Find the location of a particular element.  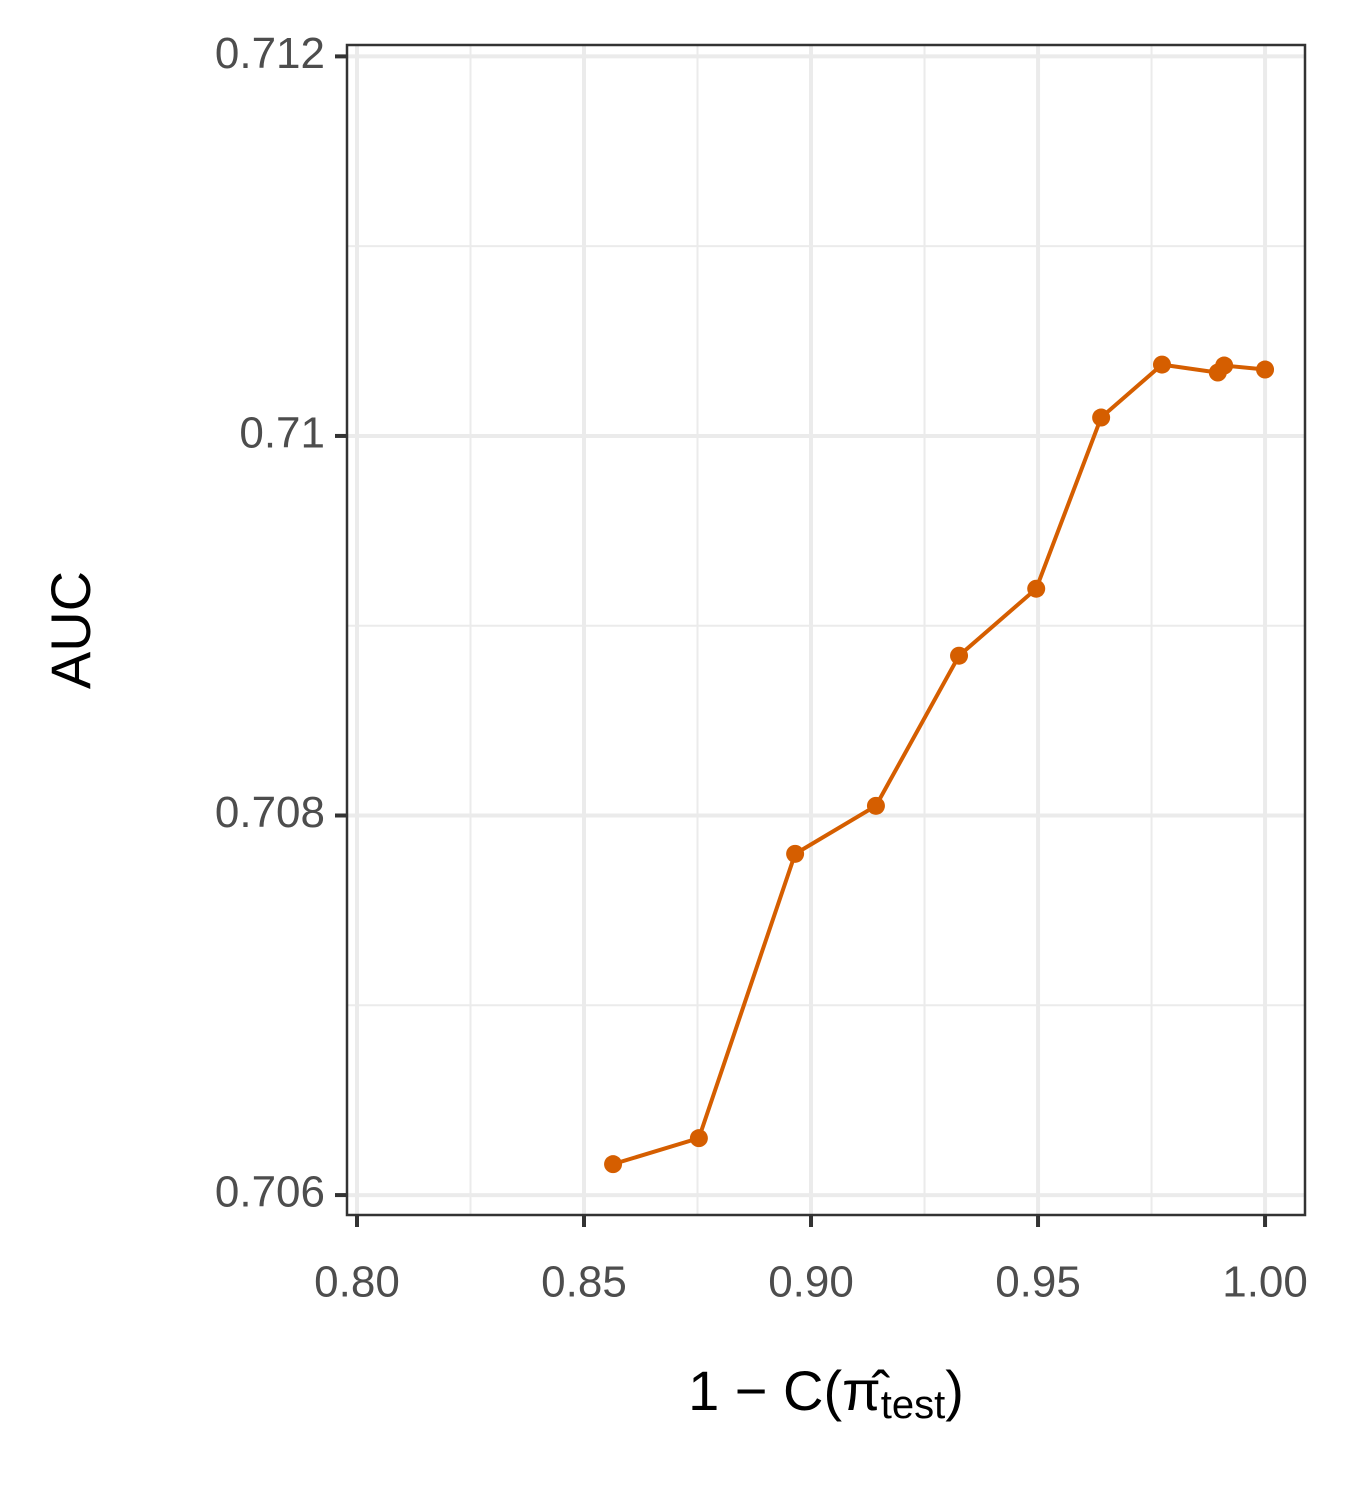

x-tick-label: 0.80 is located at coordinates (357, 1282).